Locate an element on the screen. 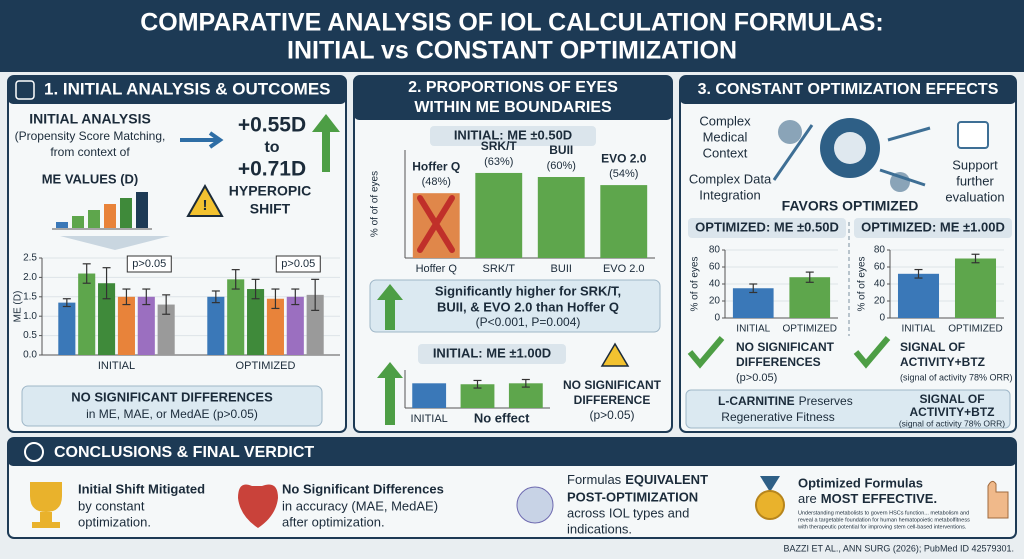  bottom-text: L-CARNITINE Preserves is located at coordinates (785, 401).